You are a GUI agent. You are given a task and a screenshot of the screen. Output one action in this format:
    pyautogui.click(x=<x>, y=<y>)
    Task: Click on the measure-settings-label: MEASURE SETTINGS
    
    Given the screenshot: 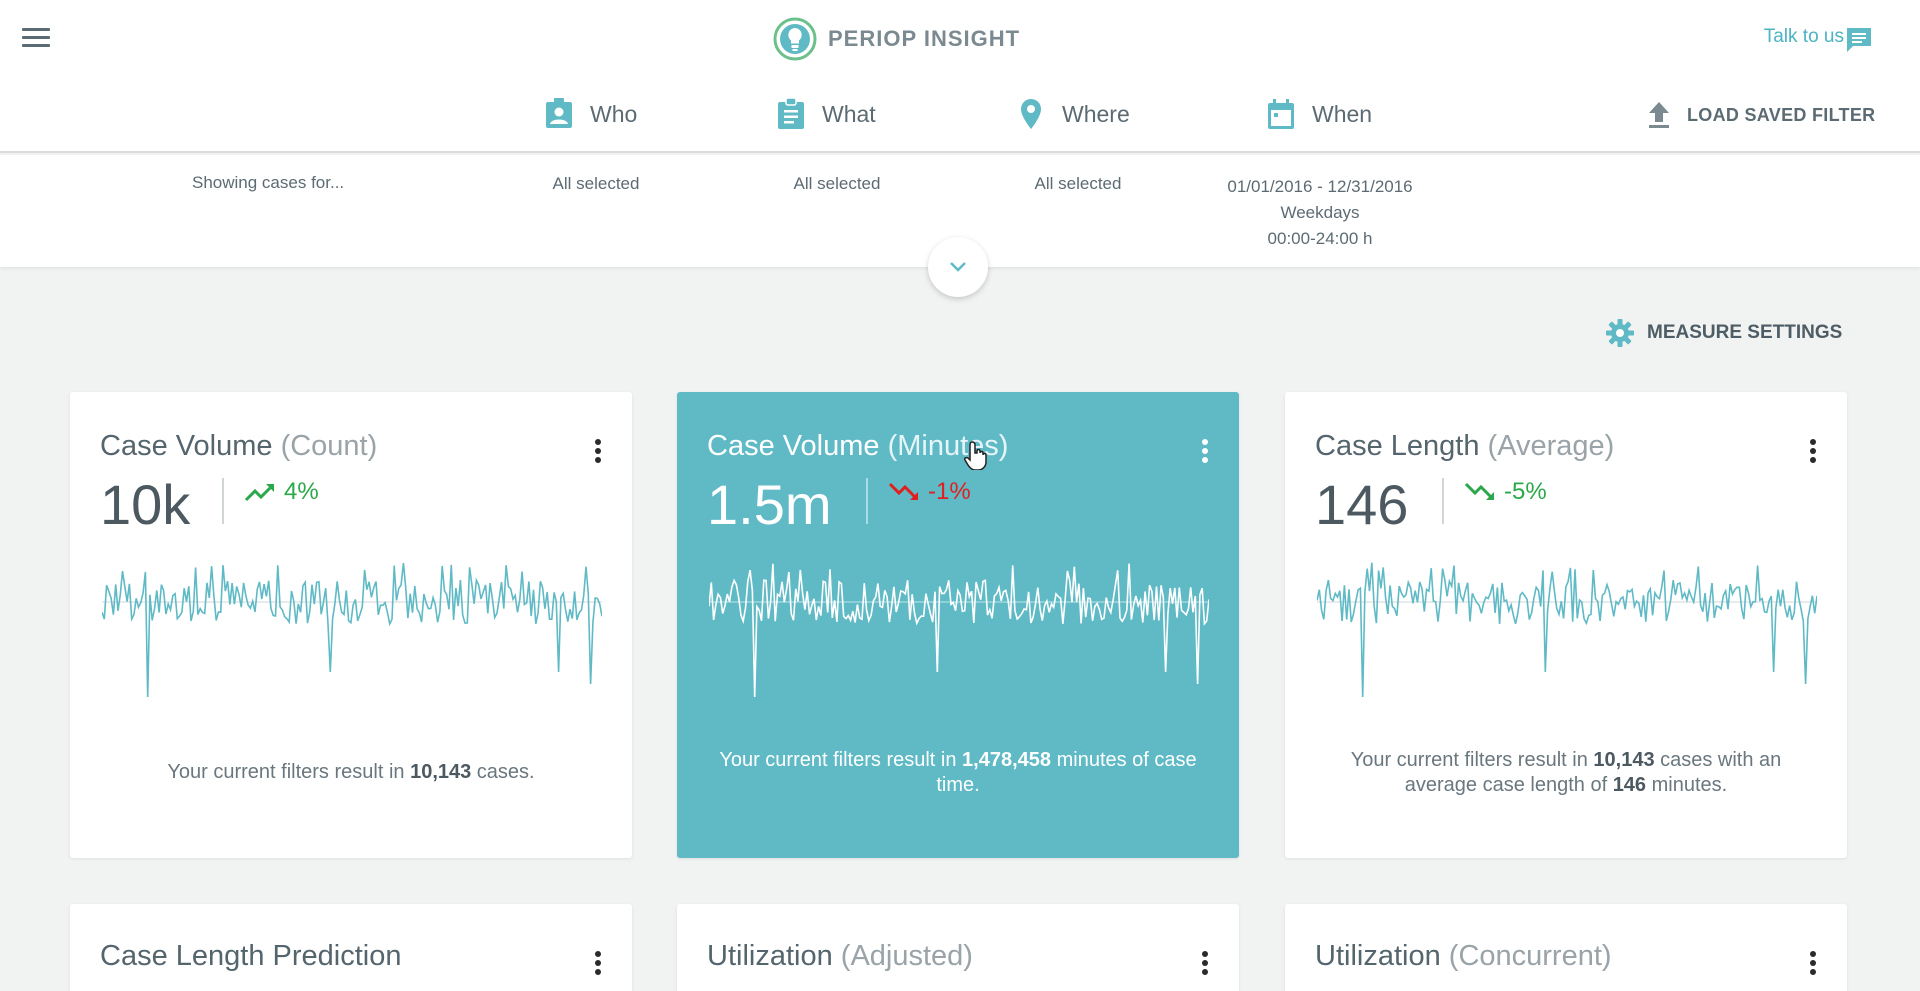 What is the action you would take?
    pyautogui.click(x=1744, y=333)
    